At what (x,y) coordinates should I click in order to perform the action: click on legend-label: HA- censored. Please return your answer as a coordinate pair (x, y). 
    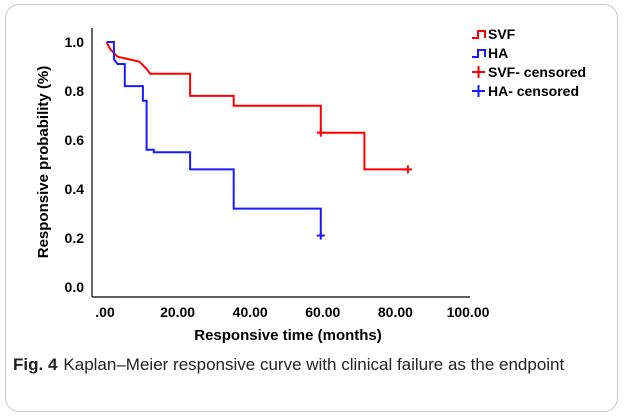
    Looking at the image, I should click on (533, 91).